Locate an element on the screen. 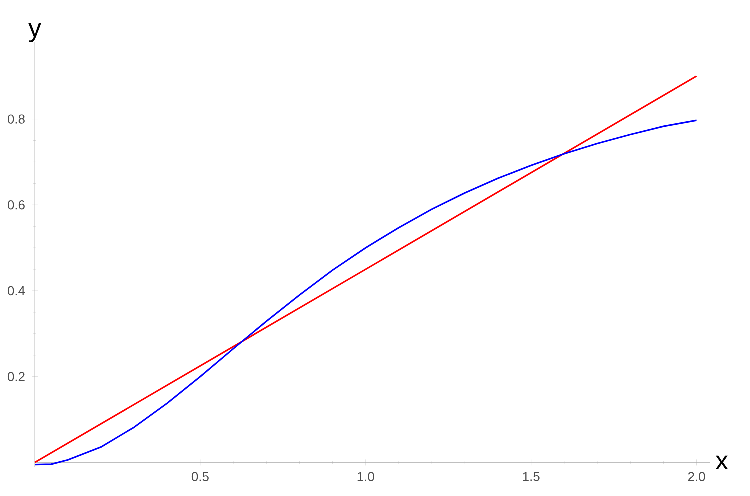 The width and height of the screenshot is (750, 496). y-tick-label: 0.2 is located at coordinates (16, 377).